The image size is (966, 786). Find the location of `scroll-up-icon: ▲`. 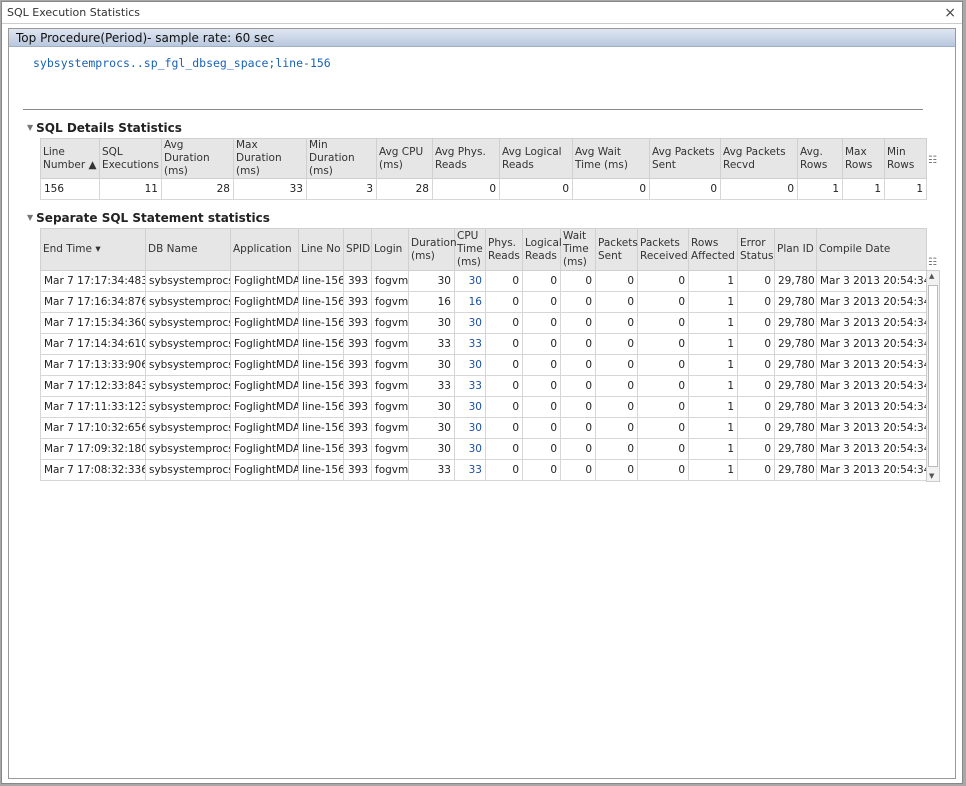

scroll-up-icon: ▲ is located at coordinates (932, 276).